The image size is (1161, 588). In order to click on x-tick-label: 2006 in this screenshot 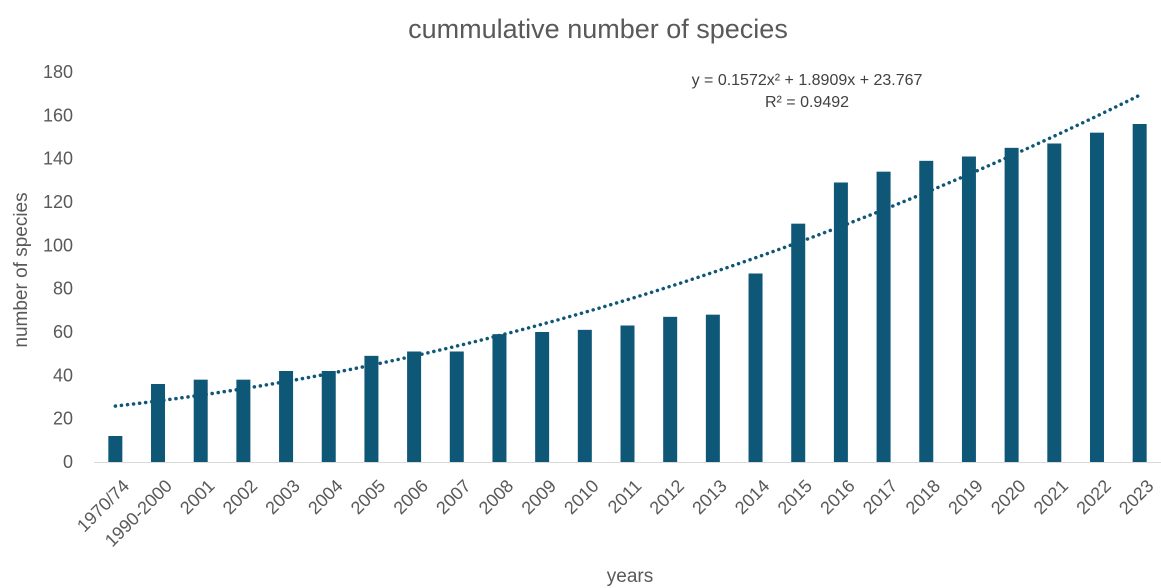, I will do `click(411, 497)`.